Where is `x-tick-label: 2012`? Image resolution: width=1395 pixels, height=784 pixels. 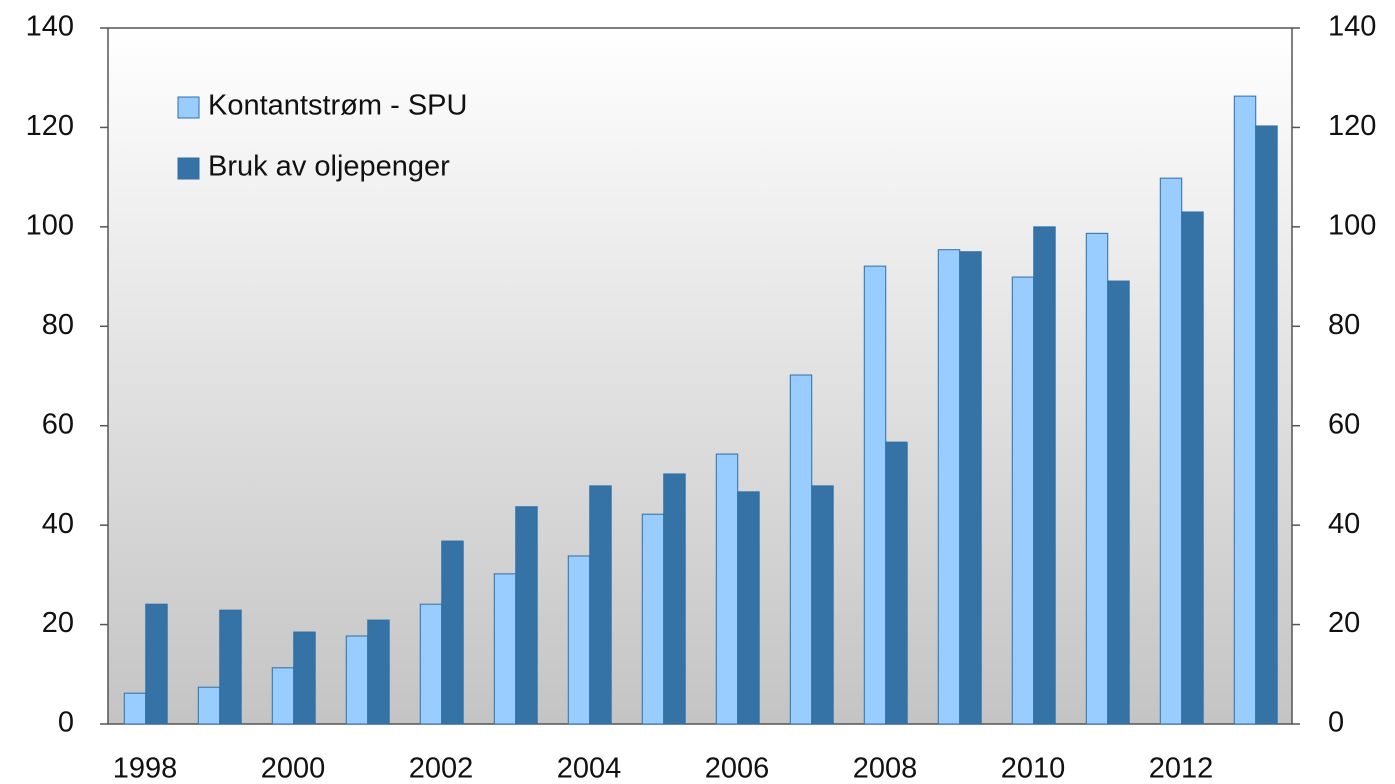 x-tick-label: 2012 is located at coordinates (1181, 768).